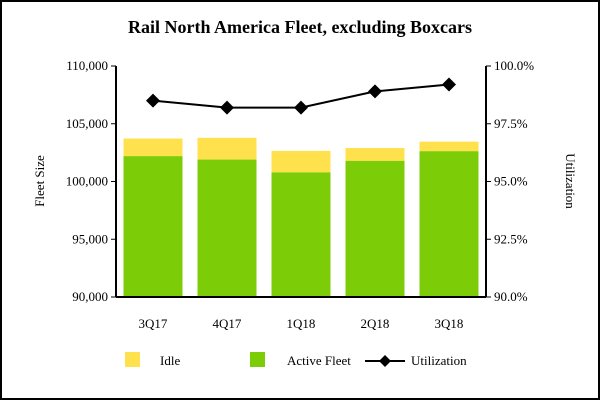 This screenshot has height=400, width=600. Describe the element at coordinates (514, 65) in the screenshot. I see `y2-tick-label: 100.0%` at that location.